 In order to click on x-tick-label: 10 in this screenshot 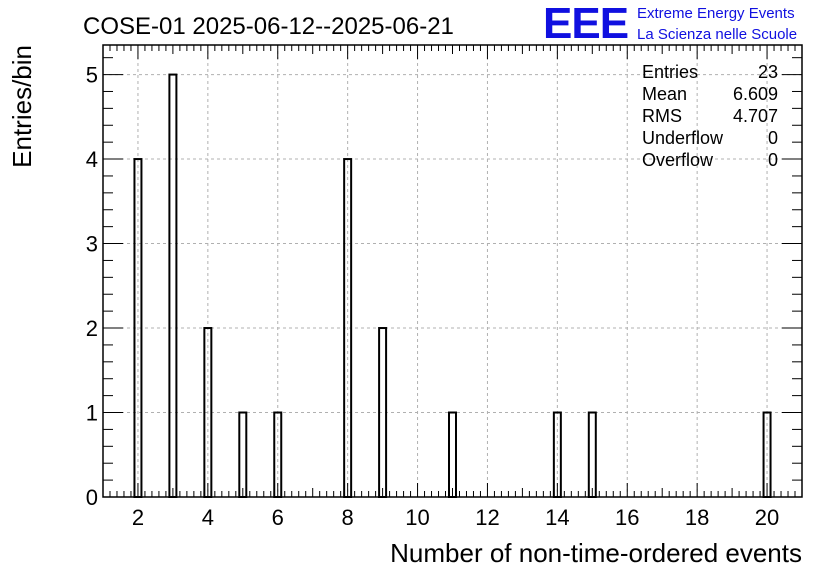, I will do `click(417, 517)`.